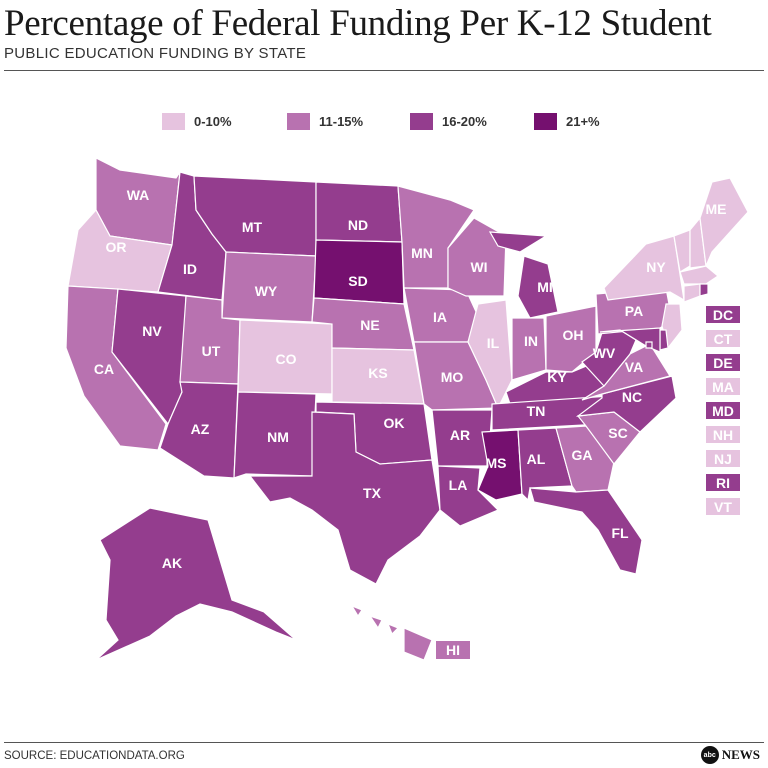 Image resolution: width=768 pixels, height=768 pixels. I want to click on box-dc, so click(723, 314).